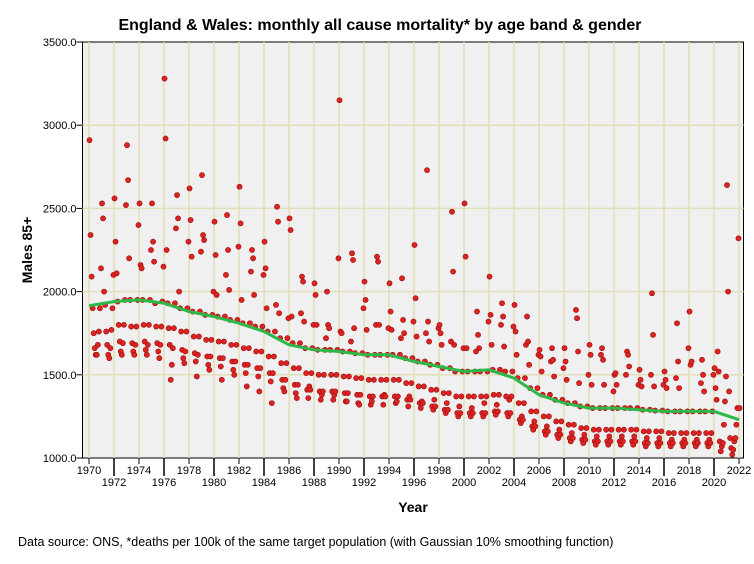  What do you see at coordinates (60, 376) in the screenshot?
I see `y-tick-label: 1500.0` at bounding box center [60, 376].